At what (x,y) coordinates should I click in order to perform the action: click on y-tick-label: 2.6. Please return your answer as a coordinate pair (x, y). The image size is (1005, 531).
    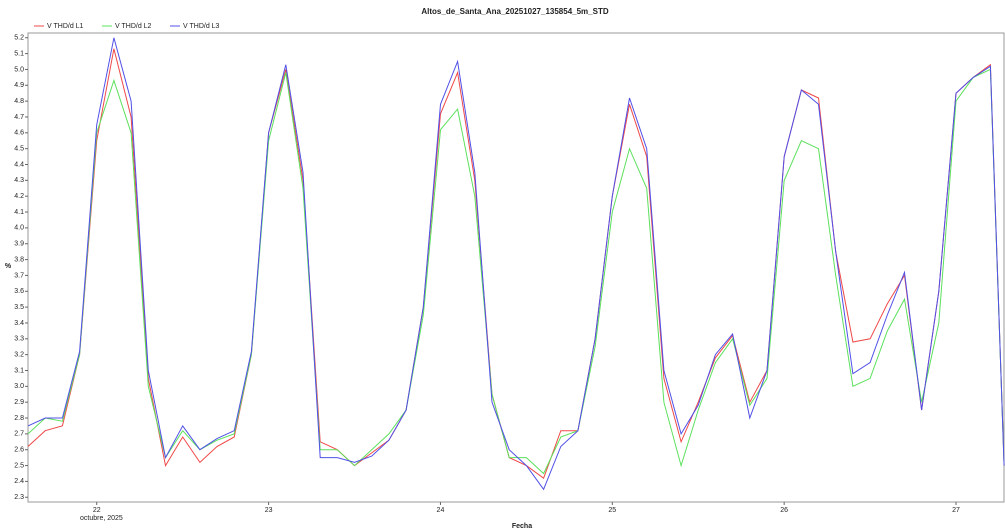
    Looking at the image, I should click on (19, 450).